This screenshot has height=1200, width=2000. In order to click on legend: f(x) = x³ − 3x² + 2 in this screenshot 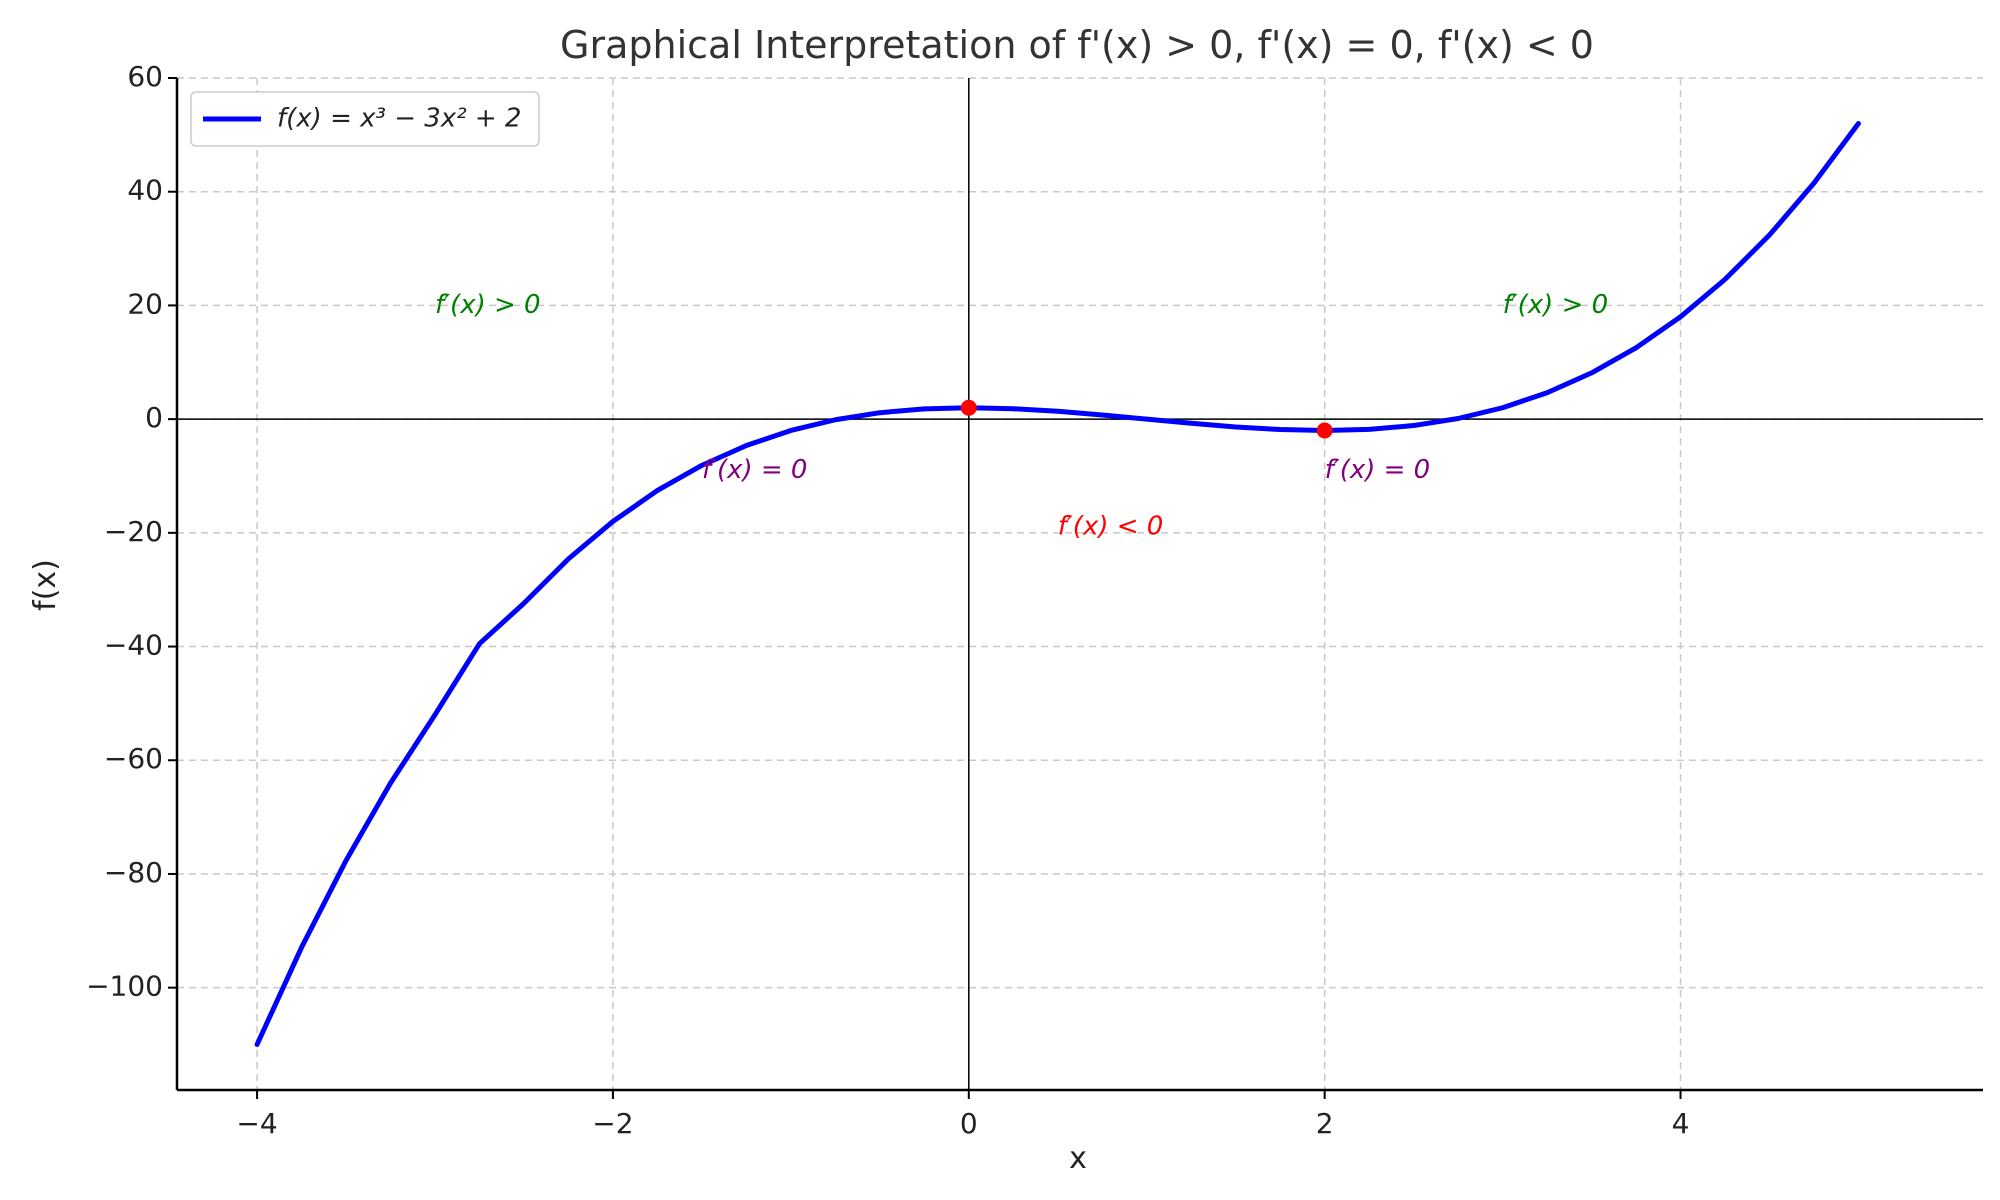, I will do `click(365, 119)`.